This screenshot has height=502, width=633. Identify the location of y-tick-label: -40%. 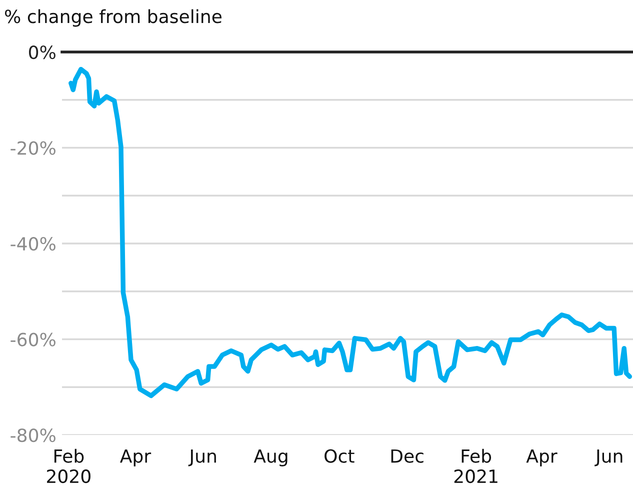
(33, 243).